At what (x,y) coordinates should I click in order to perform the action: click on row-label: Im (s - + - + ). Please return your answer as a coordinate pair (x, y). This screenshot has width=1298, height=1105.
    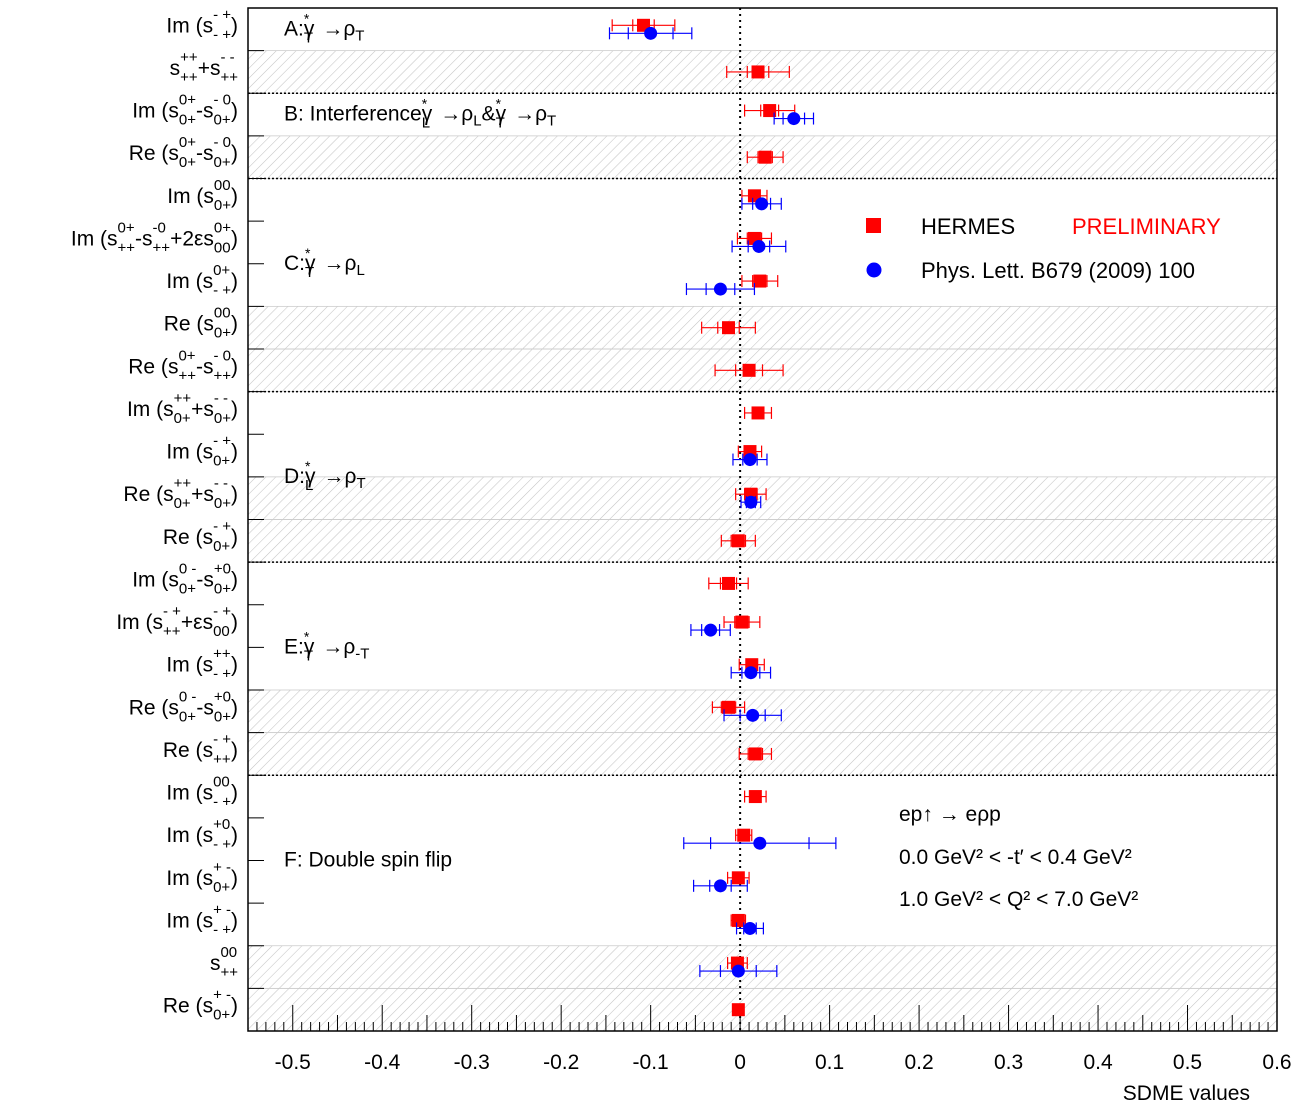
    Looking at the image, I should click on (202, 24).